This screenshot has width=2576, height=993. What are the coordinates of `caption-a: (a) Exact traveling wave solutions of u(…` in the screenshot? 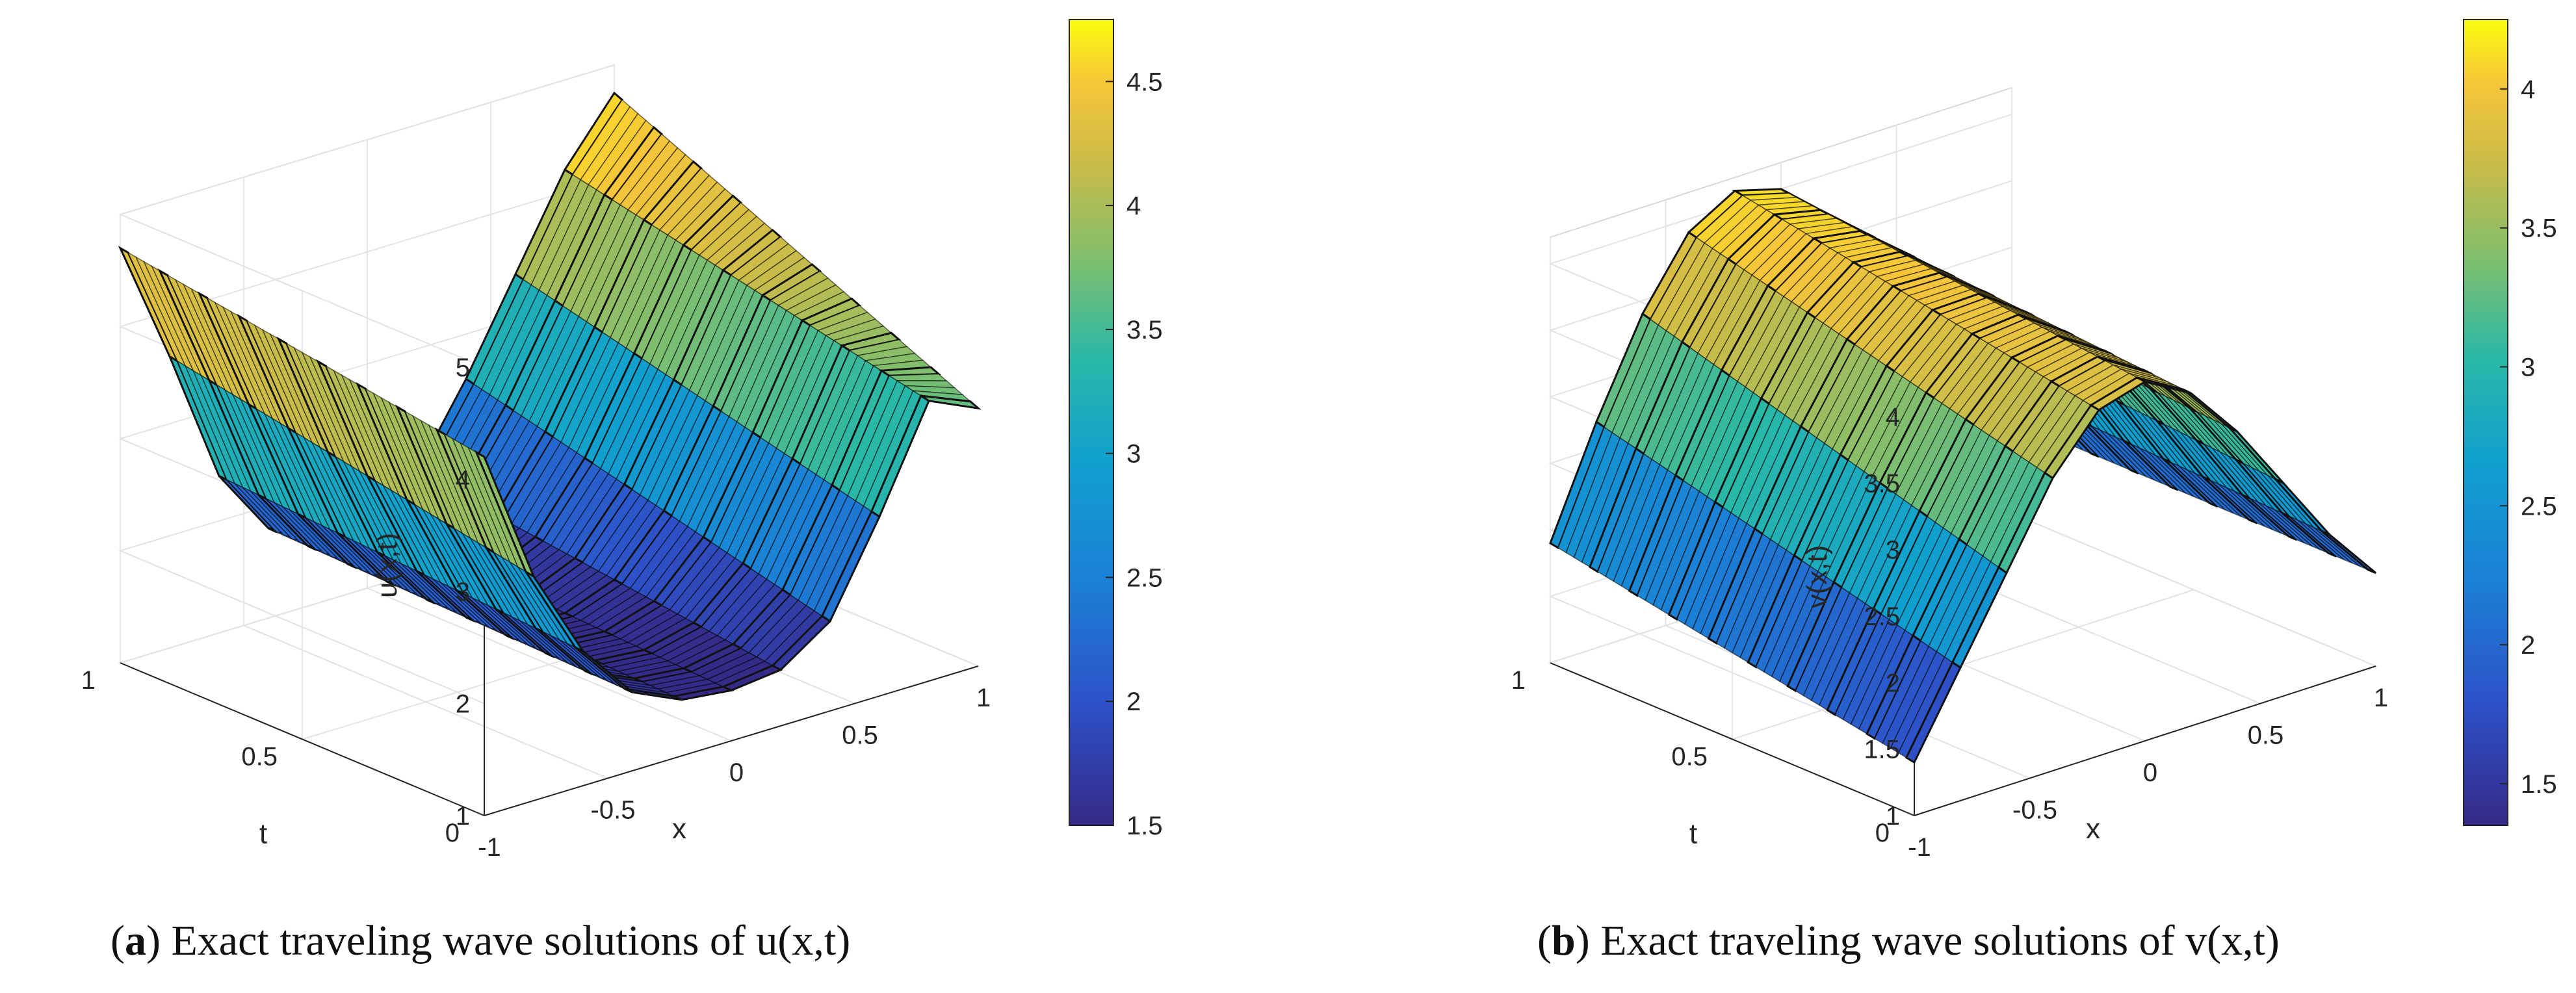 It's located at (481, 941).